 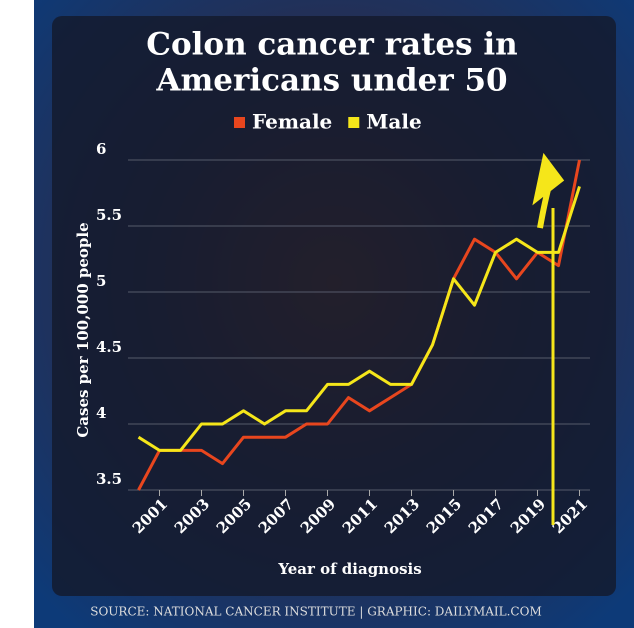 What do you see at coordinates (109, 347) in the screenshot?
I see `y-tick-label: 4.5` at bounding box center [109, 347].